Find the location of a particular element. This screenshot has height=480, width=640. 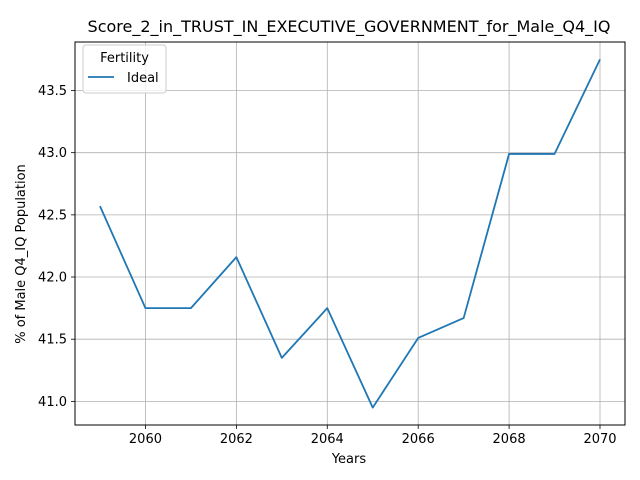

x-tick-label: 2070 is located at coordinates (599, 439).